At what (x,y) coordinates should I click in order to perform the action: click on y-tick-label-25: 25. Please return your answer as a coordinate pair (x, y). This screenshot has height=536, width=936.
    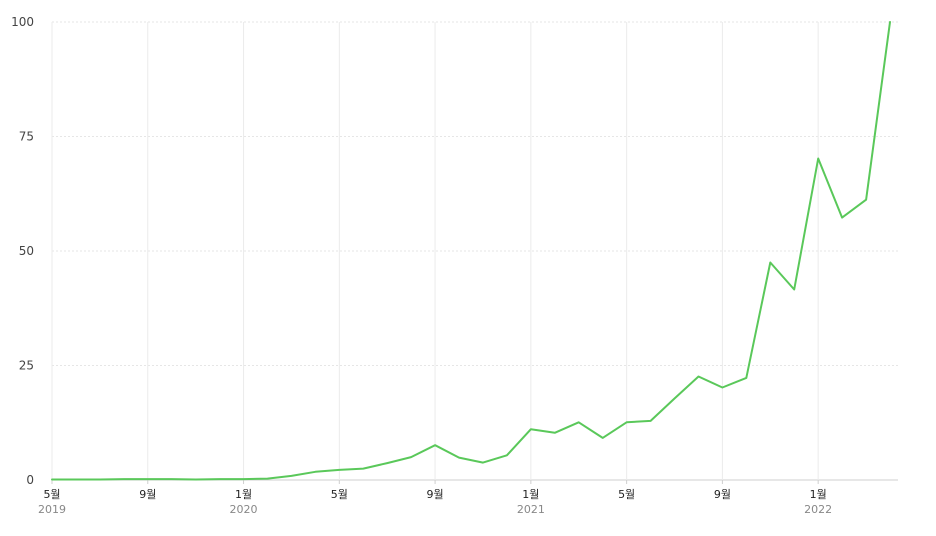
    Looking at the image, I should click on (26, 366).